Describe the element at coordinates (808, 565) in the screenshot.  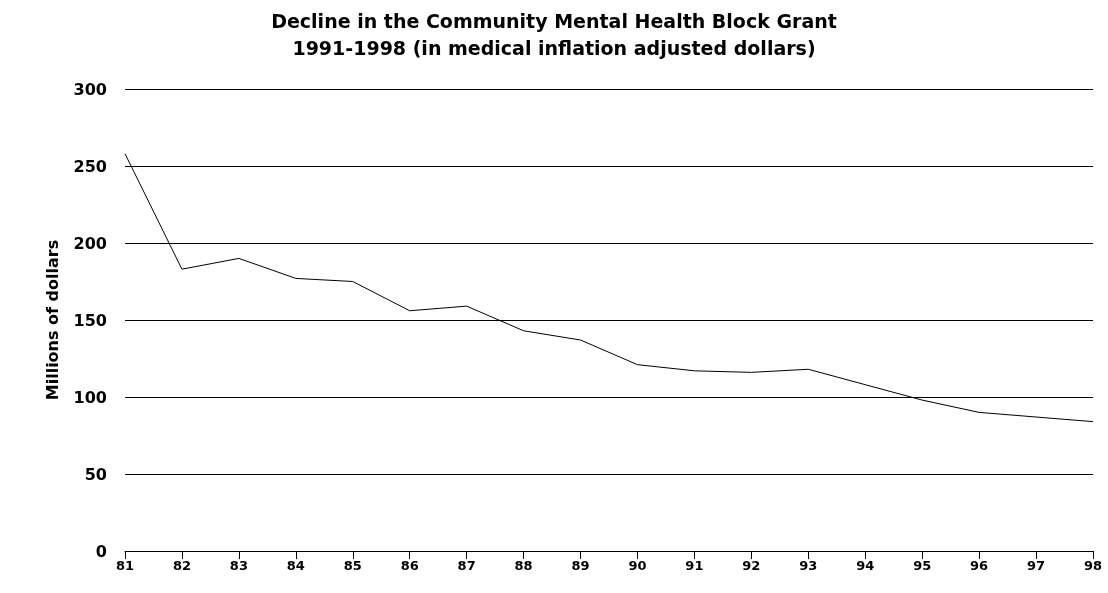
I see `x-tick-label: 93` at that location.